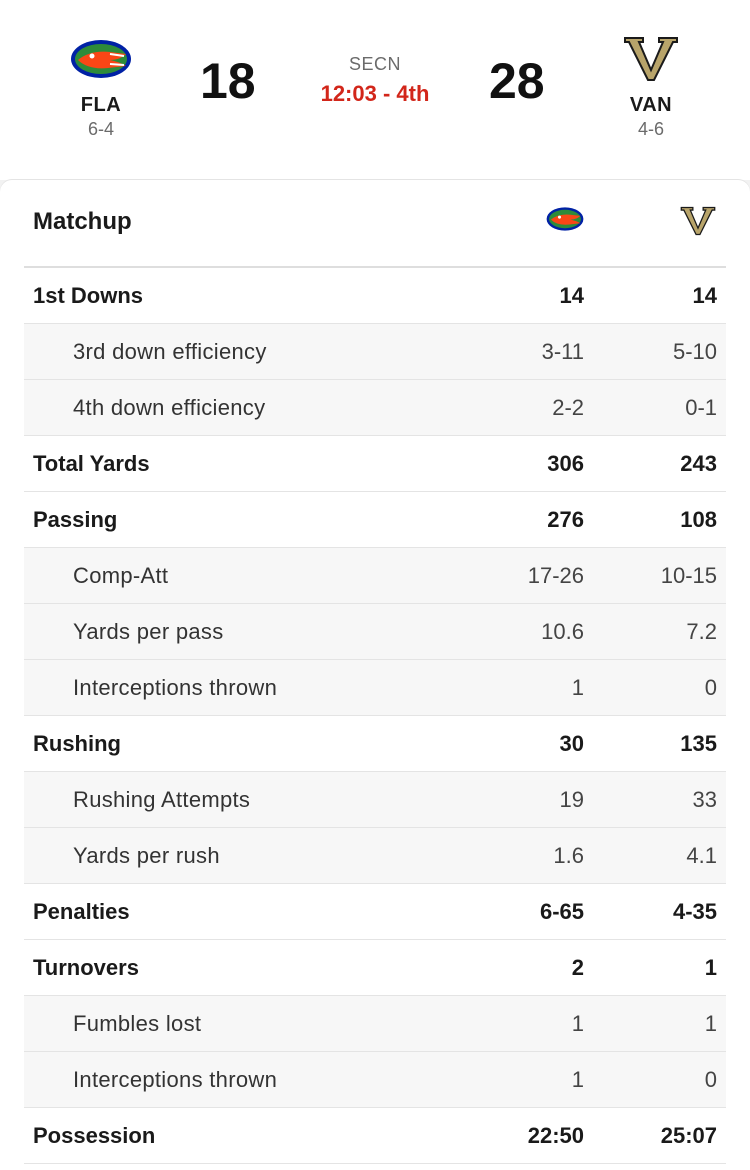 The height and width of the screenshot is (1170, 750). Describe the element at coordinates (375, 93) in the screenshot. I see `game-clock: 12:03 - 4th` at that location.